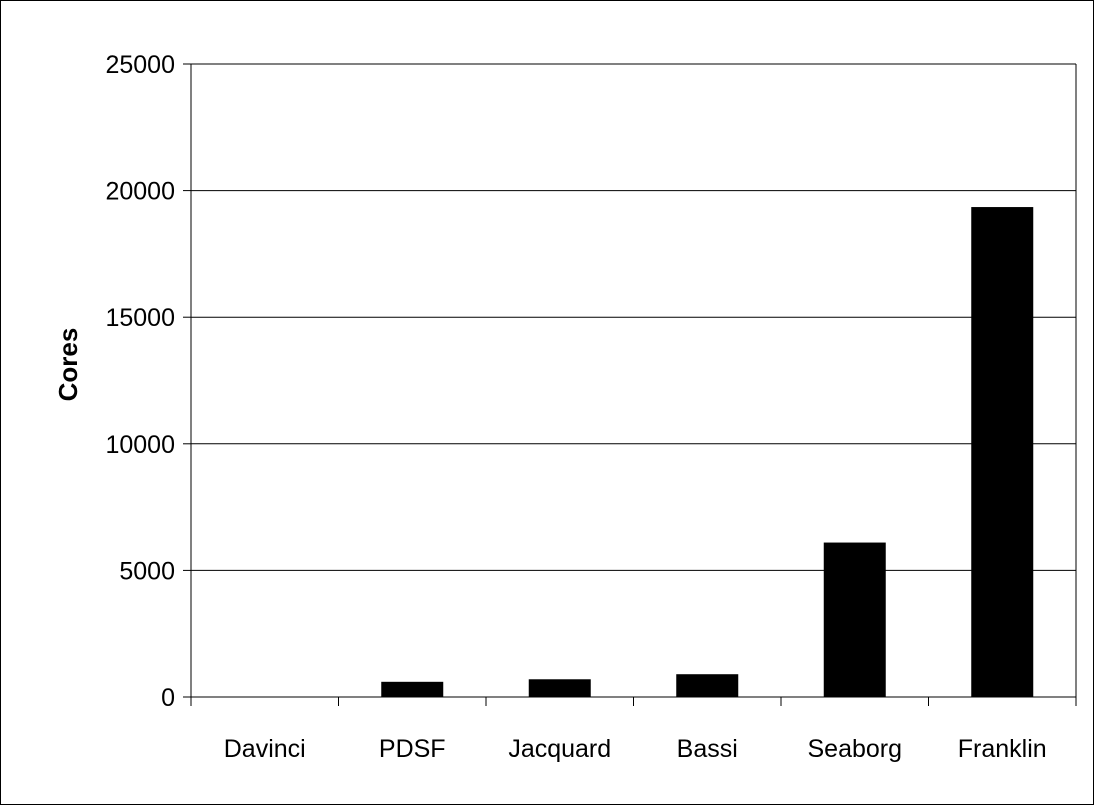 The width and height of the screenshot is (1094, 805). I want to click on y-tick-label: 25000, so click(140, 65).